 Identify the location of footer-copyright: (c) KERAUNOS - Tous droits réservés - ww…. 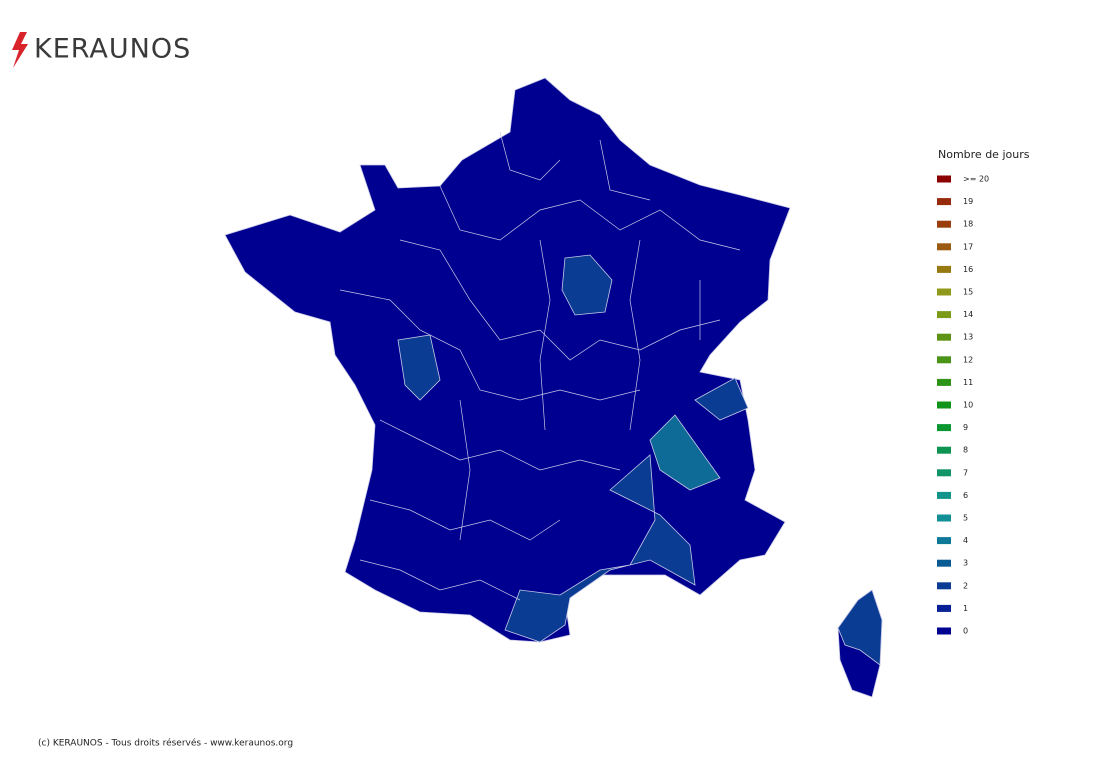
(165, 743).